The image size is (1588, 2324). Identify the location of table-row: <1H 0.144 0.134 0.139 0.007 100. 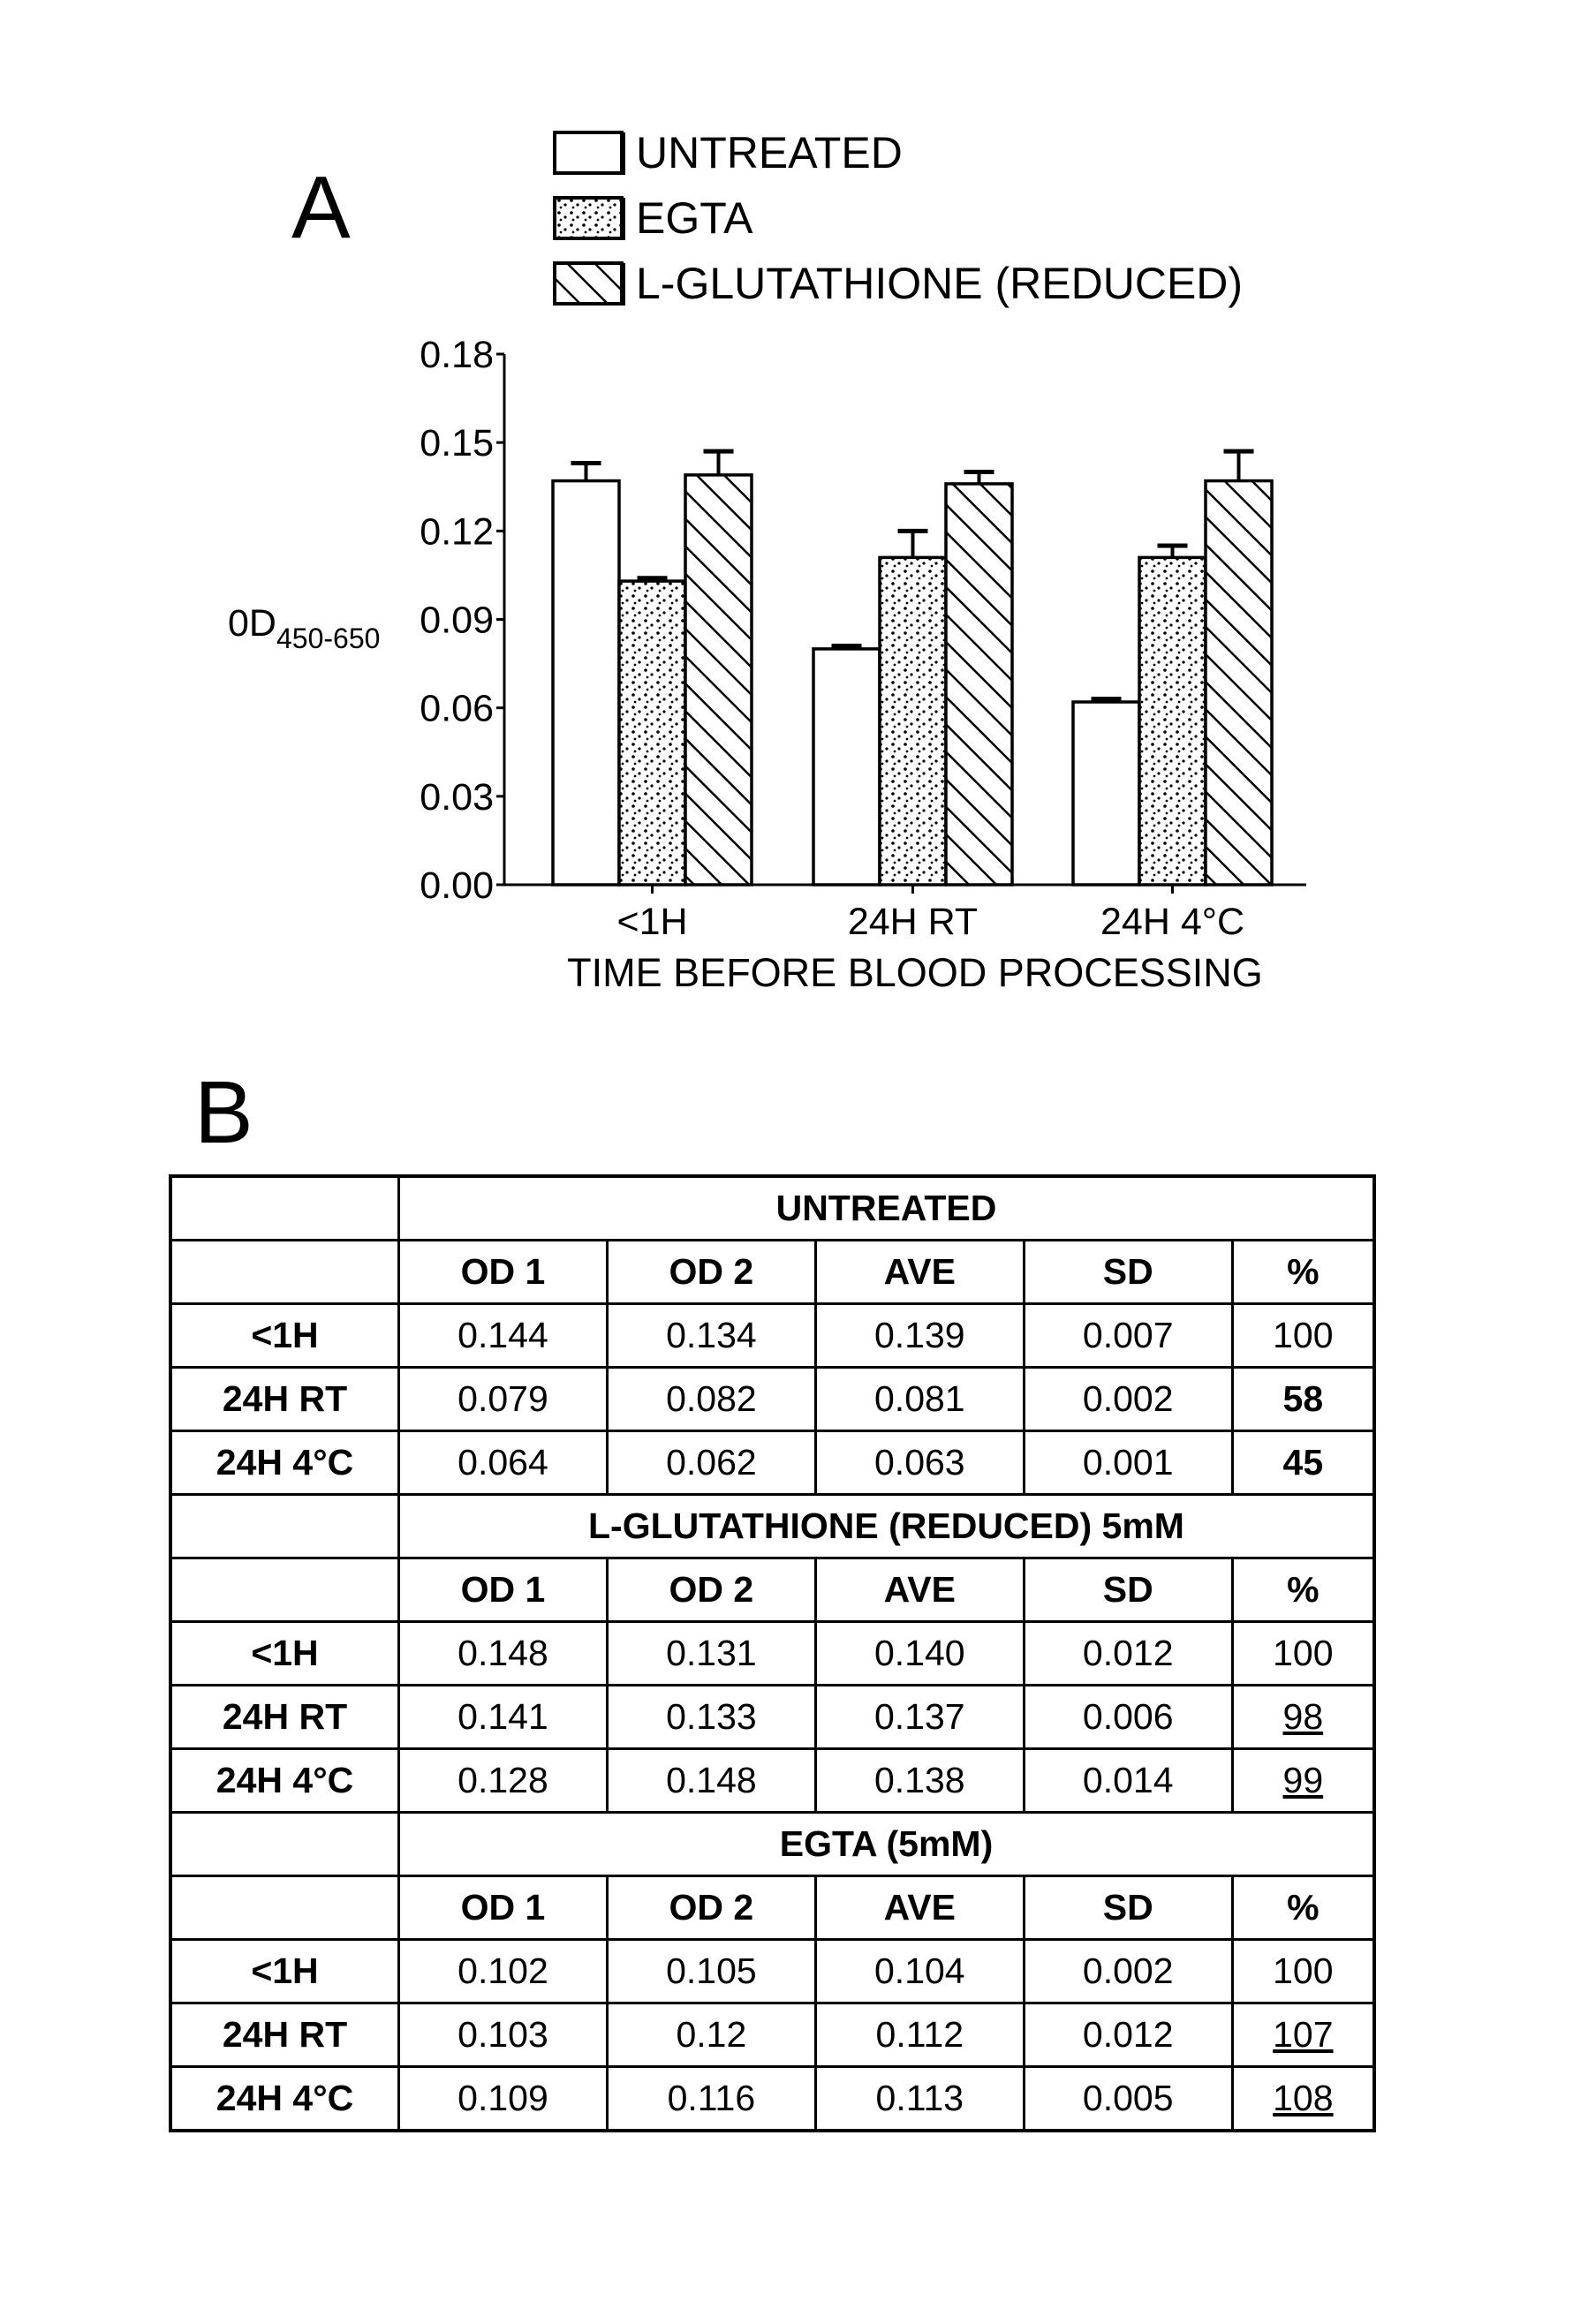
(772, 1336).